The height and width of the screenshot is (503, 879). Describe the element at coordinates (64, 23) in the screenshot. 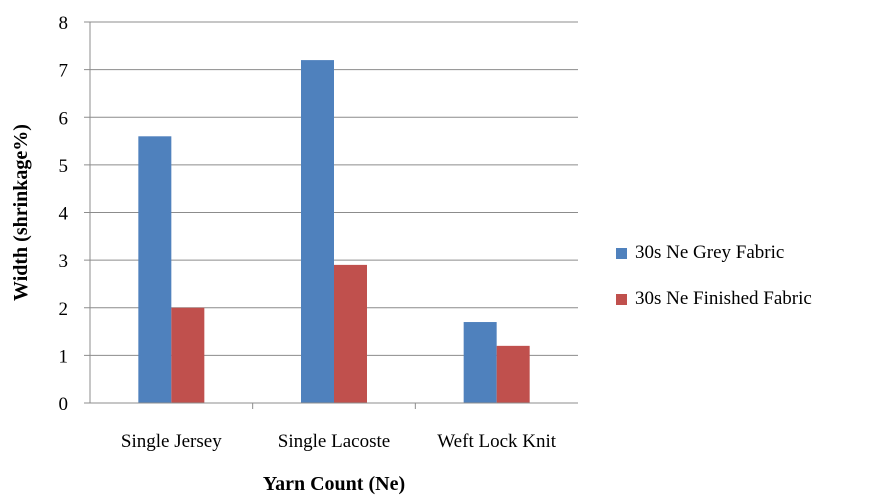

I see `y-tick-label: 8` at that location.